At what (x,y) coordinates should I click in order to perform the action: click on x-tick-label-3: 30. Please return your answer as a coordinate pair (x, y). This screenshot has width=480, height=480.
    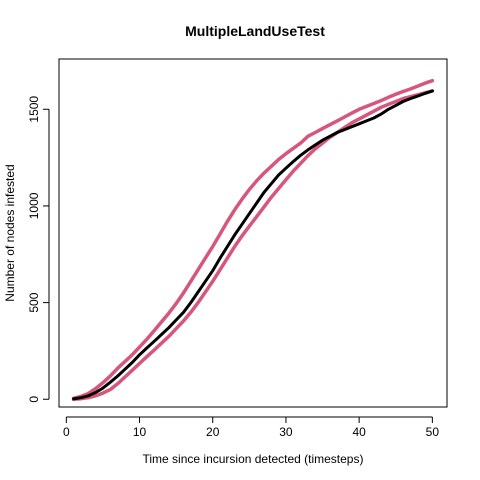
    Looking at the image, I should click on (286, 432).